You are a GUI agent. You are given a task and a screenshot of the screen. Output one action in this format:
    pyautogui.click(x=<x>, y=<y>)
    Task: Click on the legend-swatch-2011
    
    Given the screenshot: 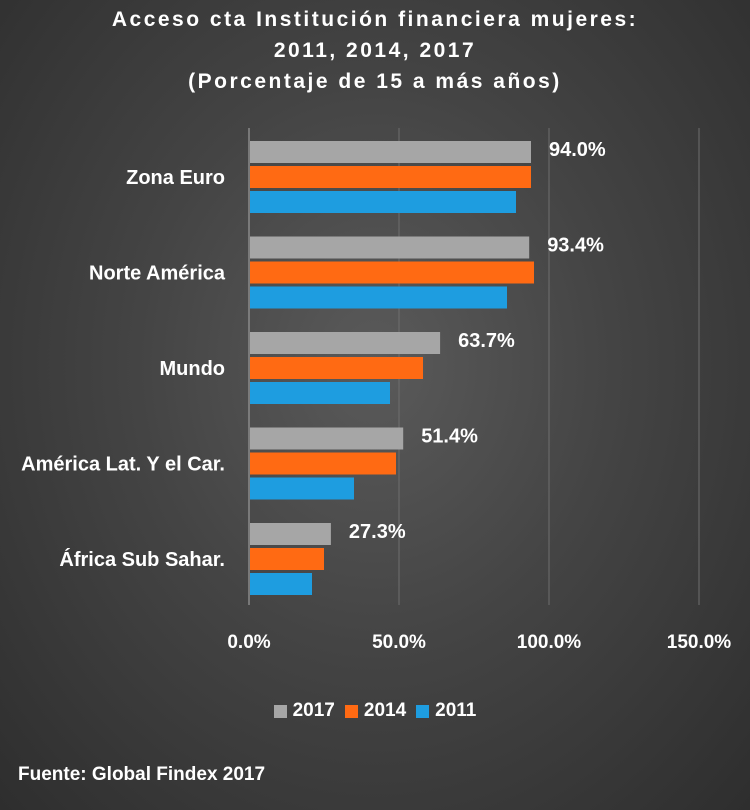 What is the action you would take?
    pyautogui.click(x=423, y=711)
    